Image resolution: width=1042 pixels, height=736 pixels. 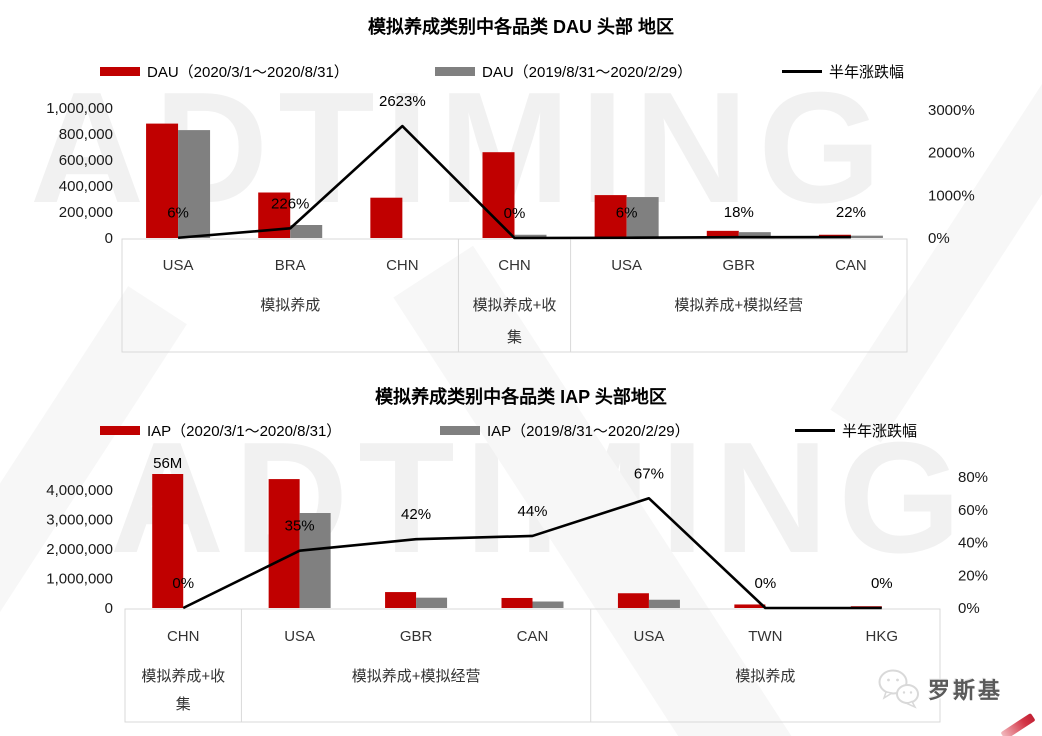 I want to click on percent-axis-tick-label: 20%, so click(x=973, y=575).